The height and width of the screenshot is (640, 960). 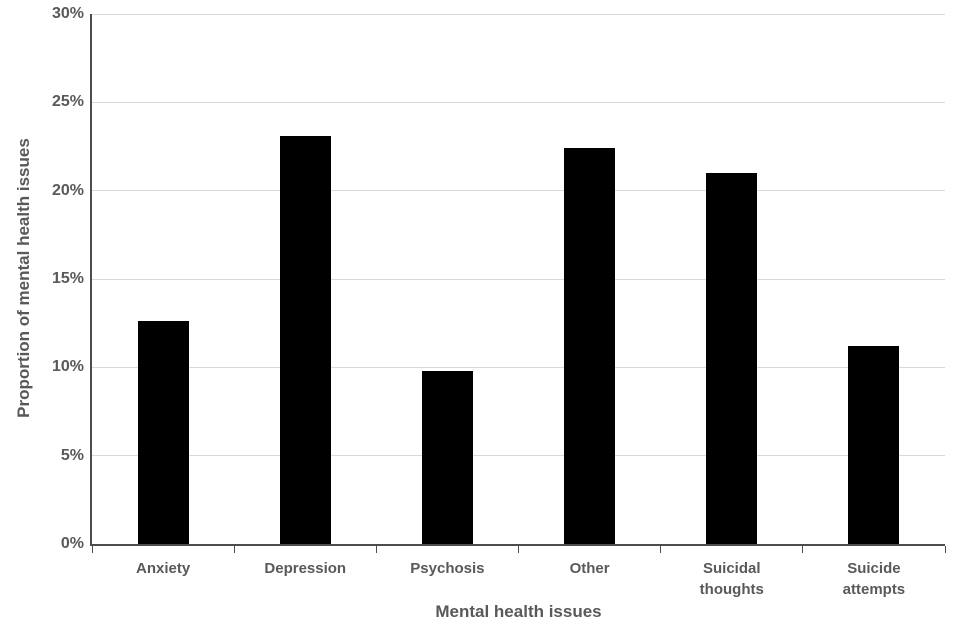 I want to click on x-category-label-other: Other, so click(x=589, y=568).